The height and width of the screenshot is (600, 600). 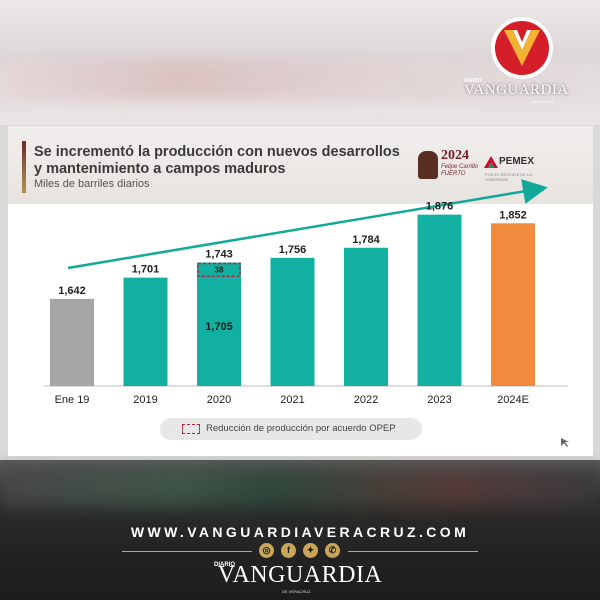 I want to click on pemex-logo: PEMEX POR EL RESCATE DE LA SOBERANÍA, so click(x=523, y=168).